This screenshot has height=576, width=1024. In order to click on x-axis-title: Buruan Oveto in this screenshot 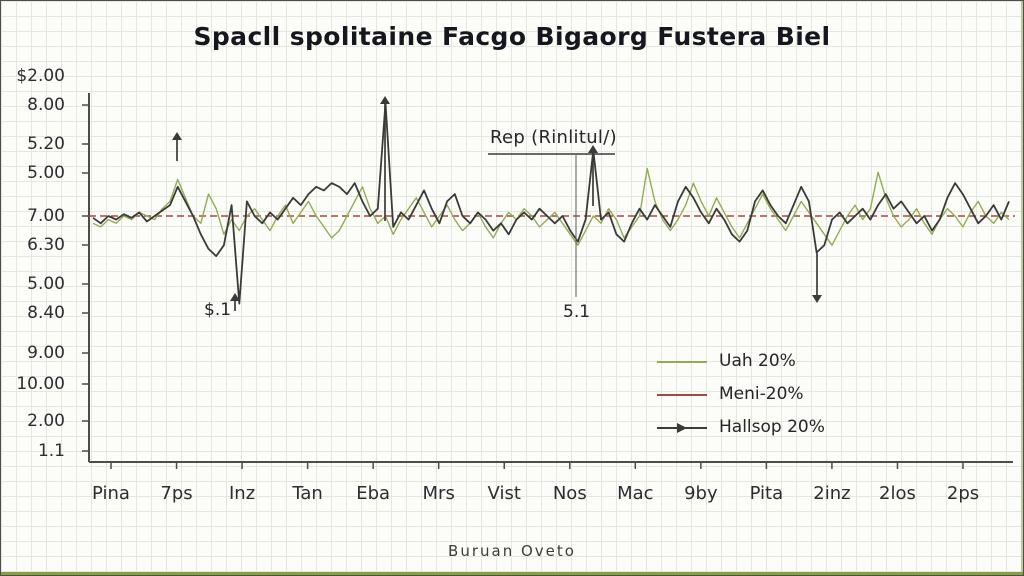, I will do `click(512, 551)`.